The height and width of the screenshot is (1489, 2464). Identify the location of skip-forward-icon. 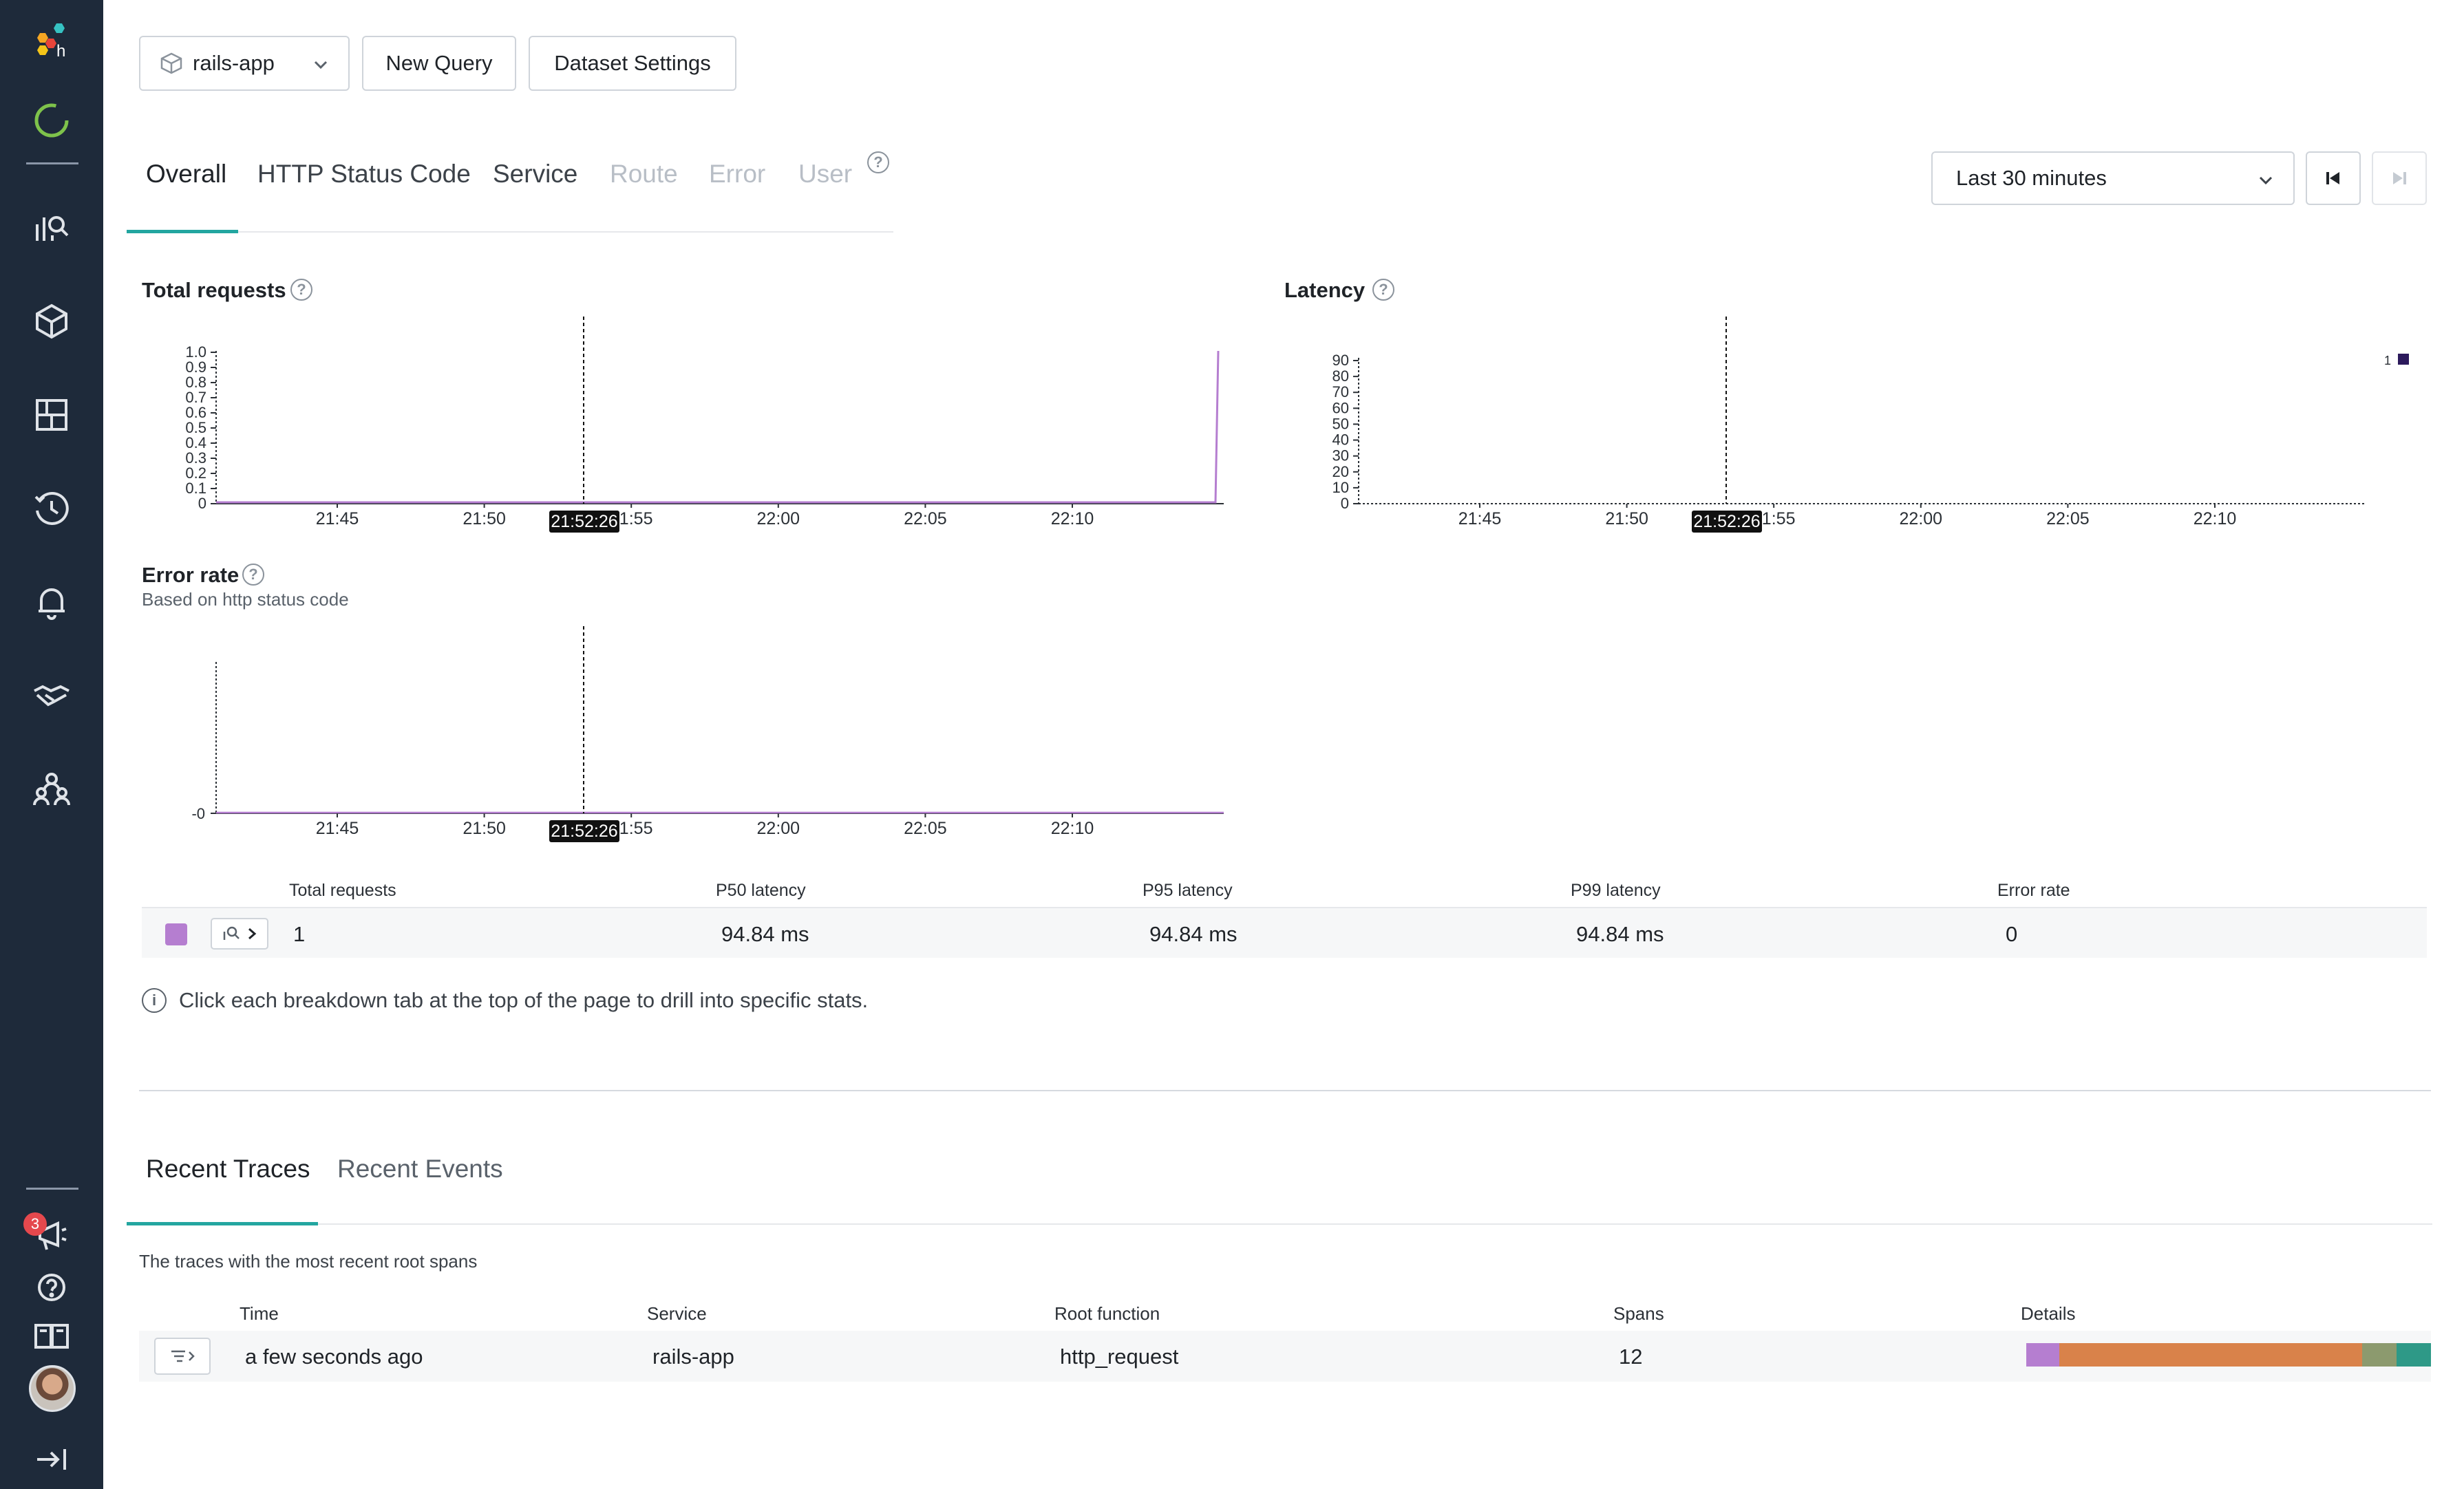
(2400, 178).